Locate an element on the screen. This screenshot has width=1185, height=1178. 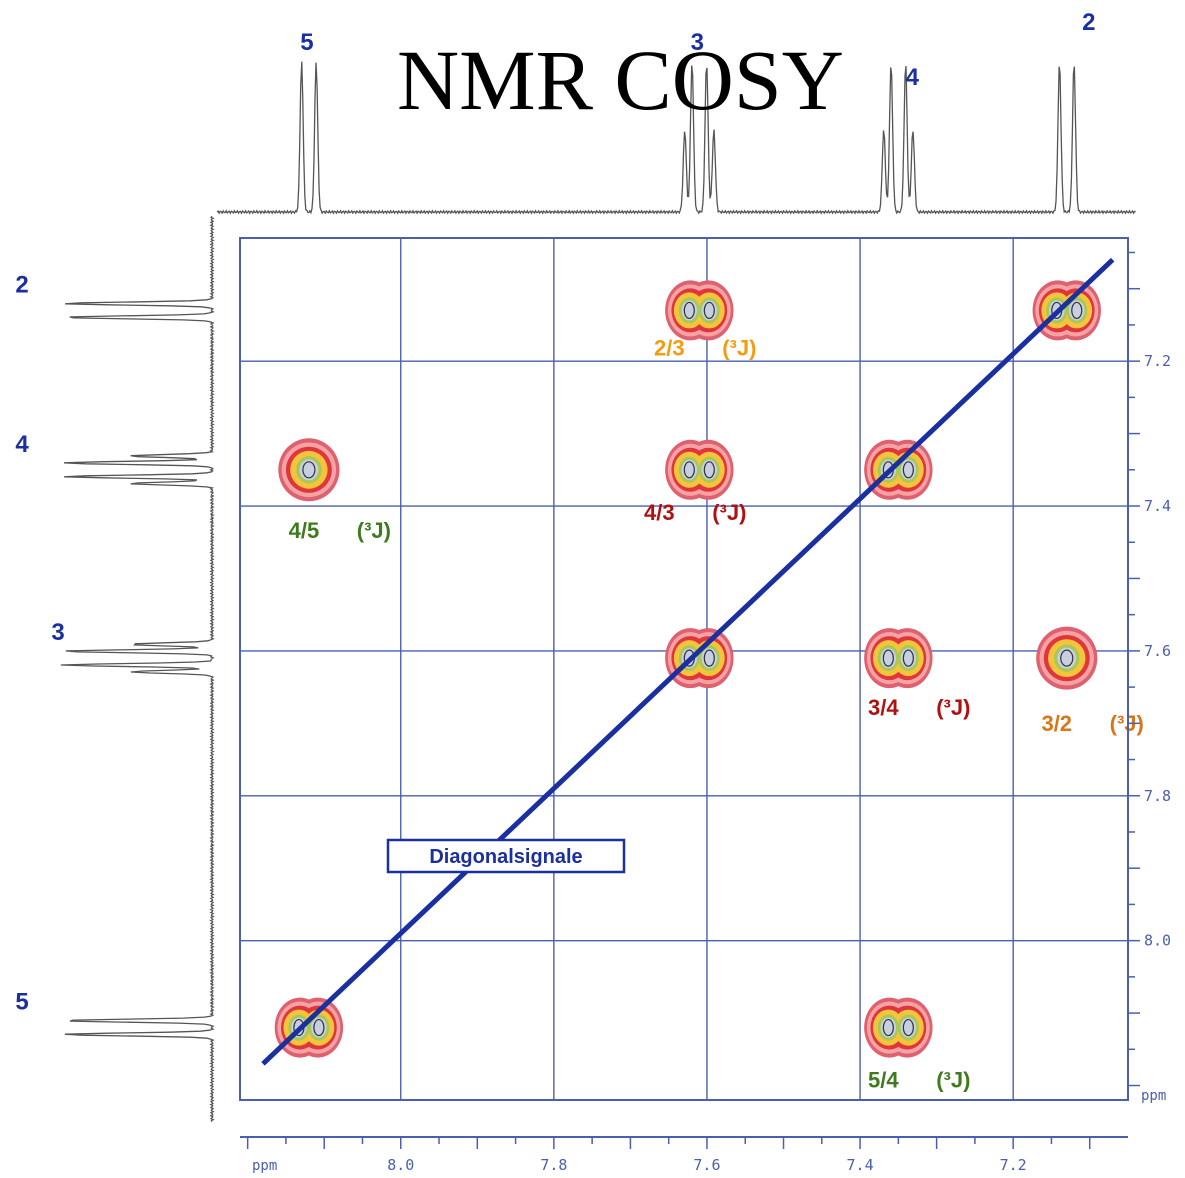
cross-peak-label: 2/3 is located at coordinates (669, 347).